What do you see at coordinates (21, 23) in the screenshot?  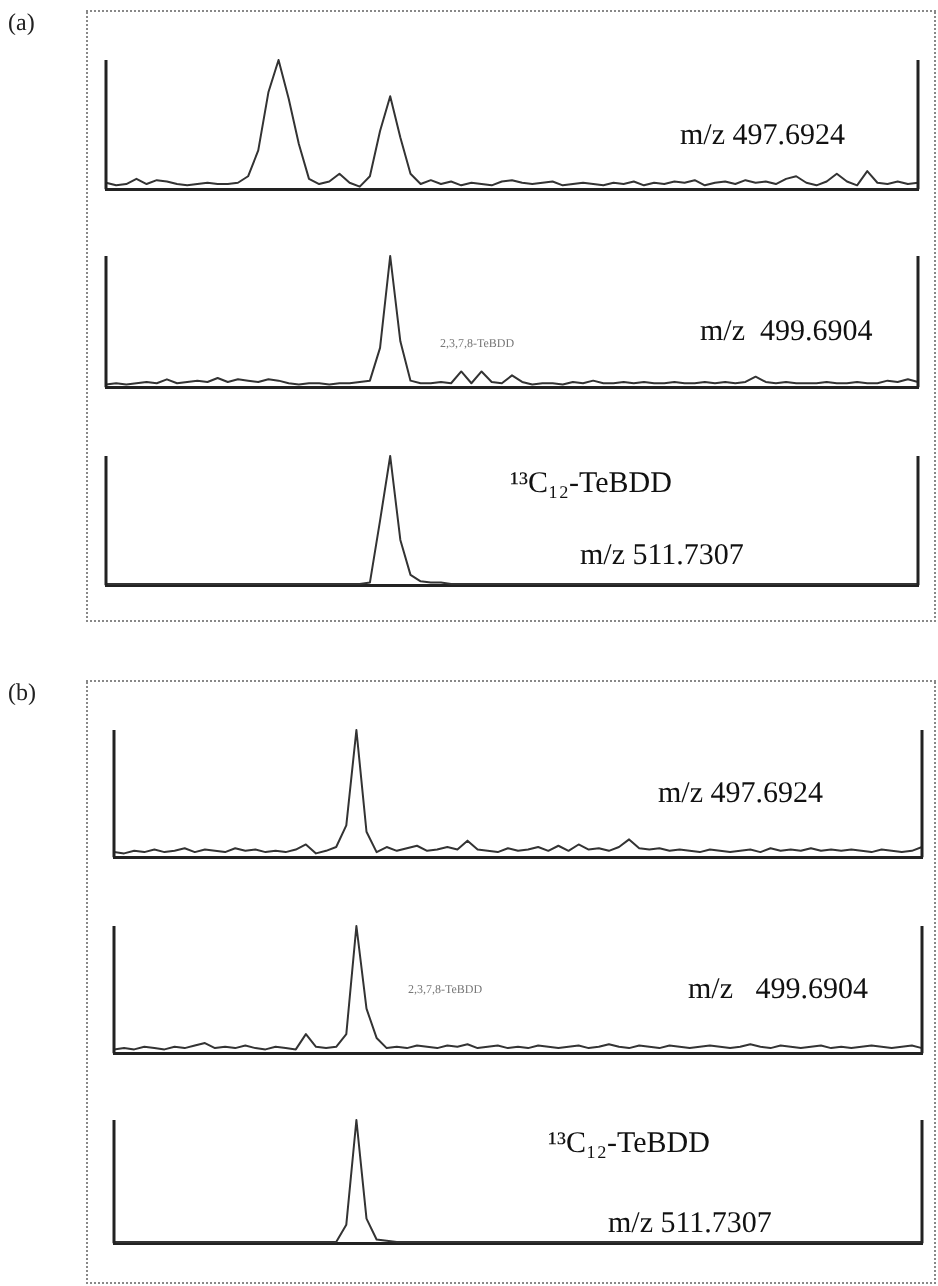 I see `chart-title: (a)` at bounding box center [21, 23].